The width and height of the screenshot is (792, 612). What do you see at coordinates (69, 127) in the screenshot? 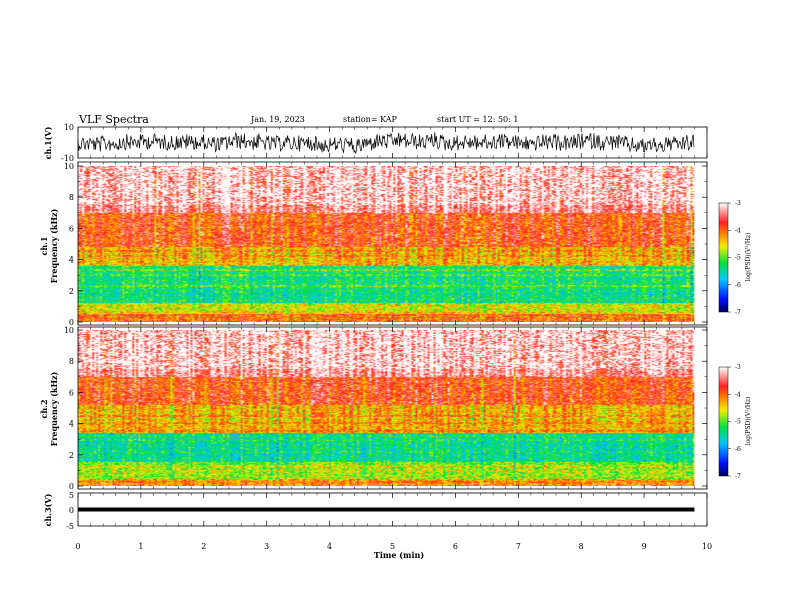
I see `ch1-ytick-top: 10` at bounding box center [69, 127].